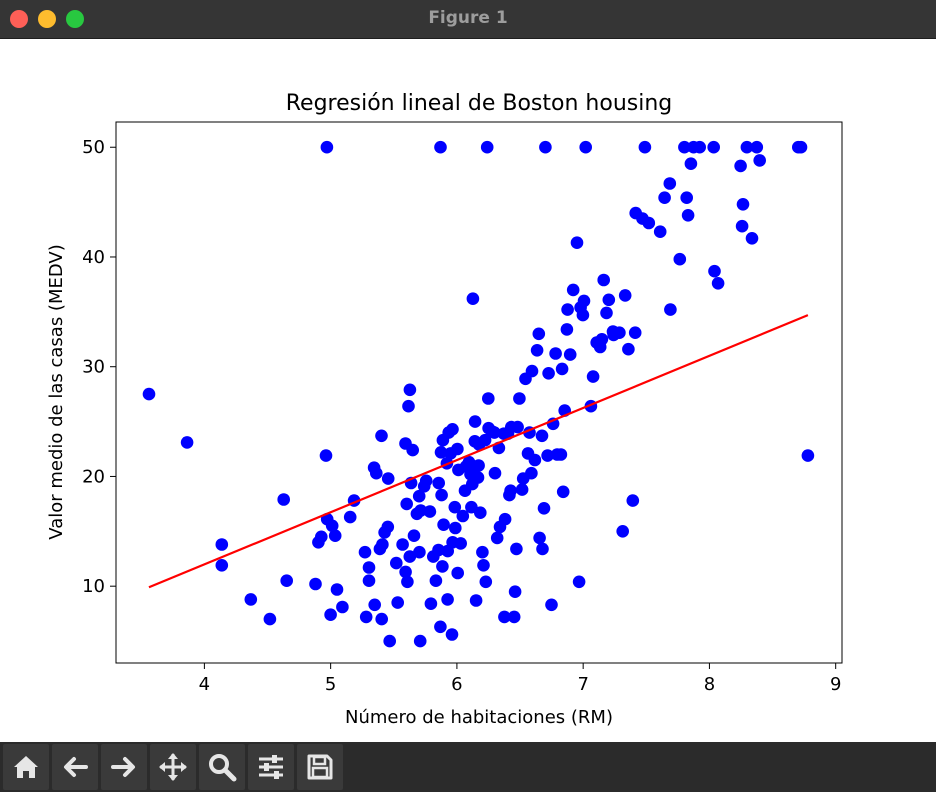  Describe the element at coordinates (75, 19) in the screenshot. I see `zoom-window-button` at that location.